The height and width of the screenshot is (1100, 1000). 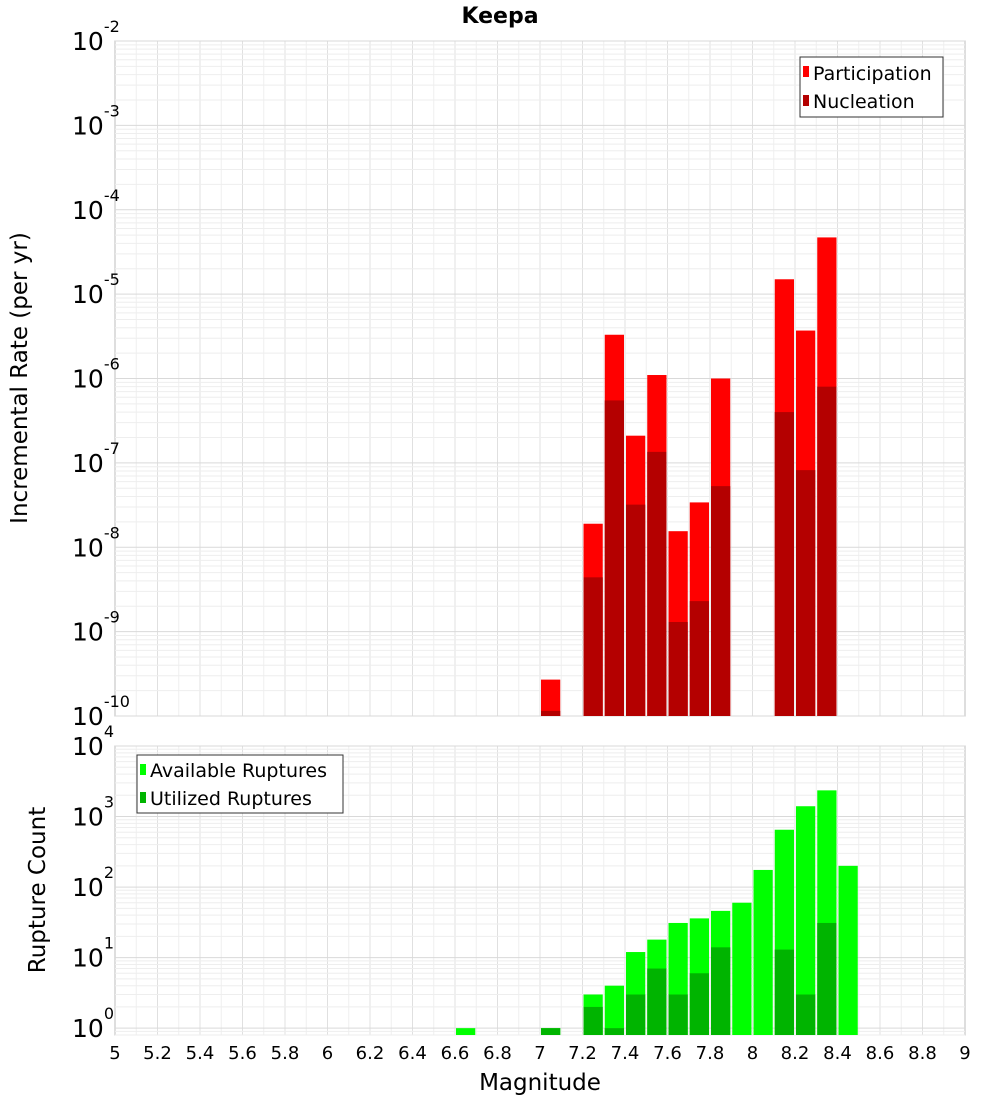 What do you see at coordinates (238, 771) in the screenshot?
I see `available-legend-label: Available Ruptures` at bounding box center [238, 771].